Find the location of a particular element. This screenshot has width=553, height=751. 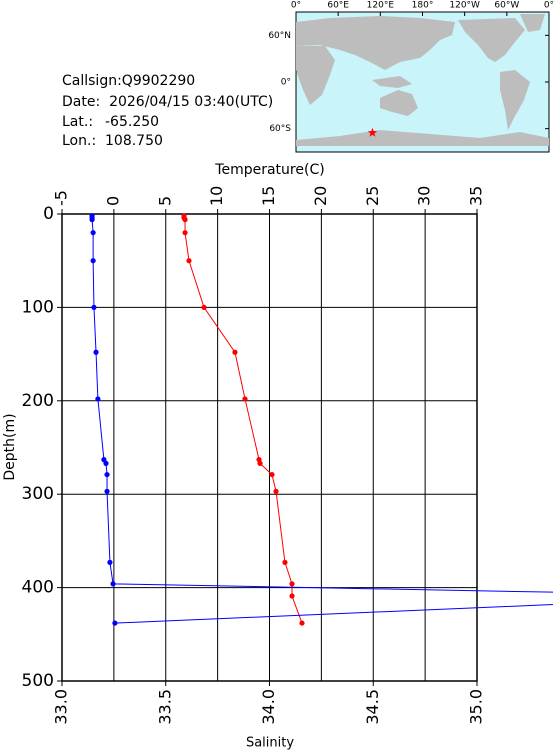

map-land is located at coordinates (422, 80).